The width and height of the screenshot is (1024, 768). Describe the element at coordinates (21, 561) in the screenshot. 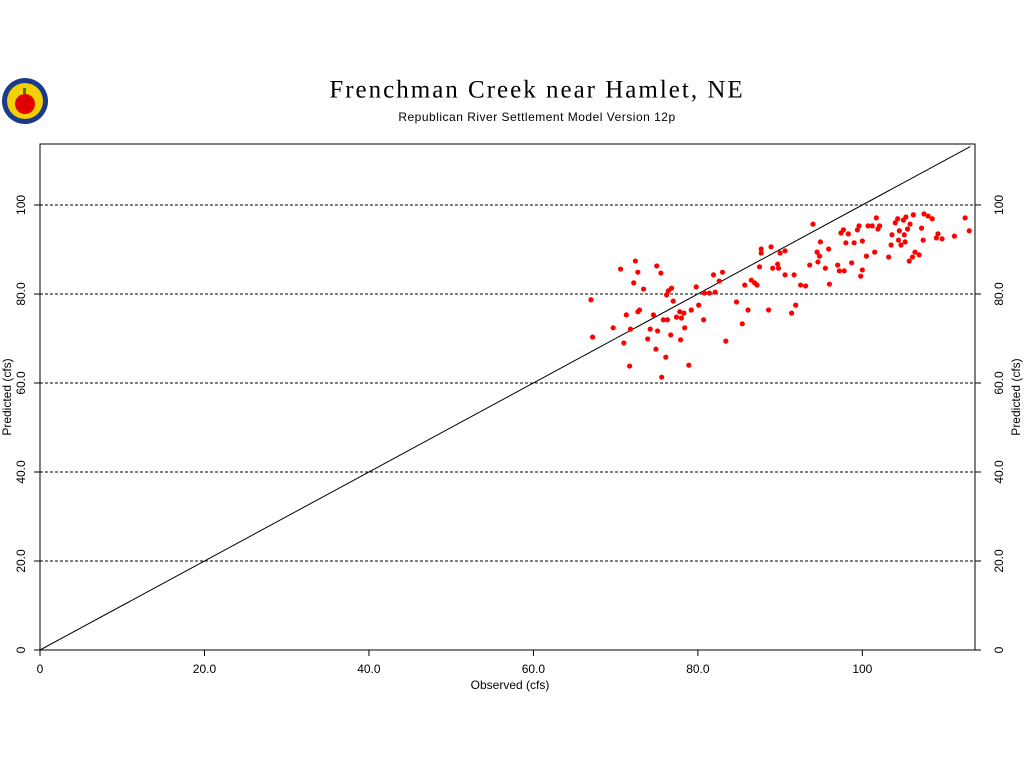

I see `y-tick-label: 20.0` at that location.